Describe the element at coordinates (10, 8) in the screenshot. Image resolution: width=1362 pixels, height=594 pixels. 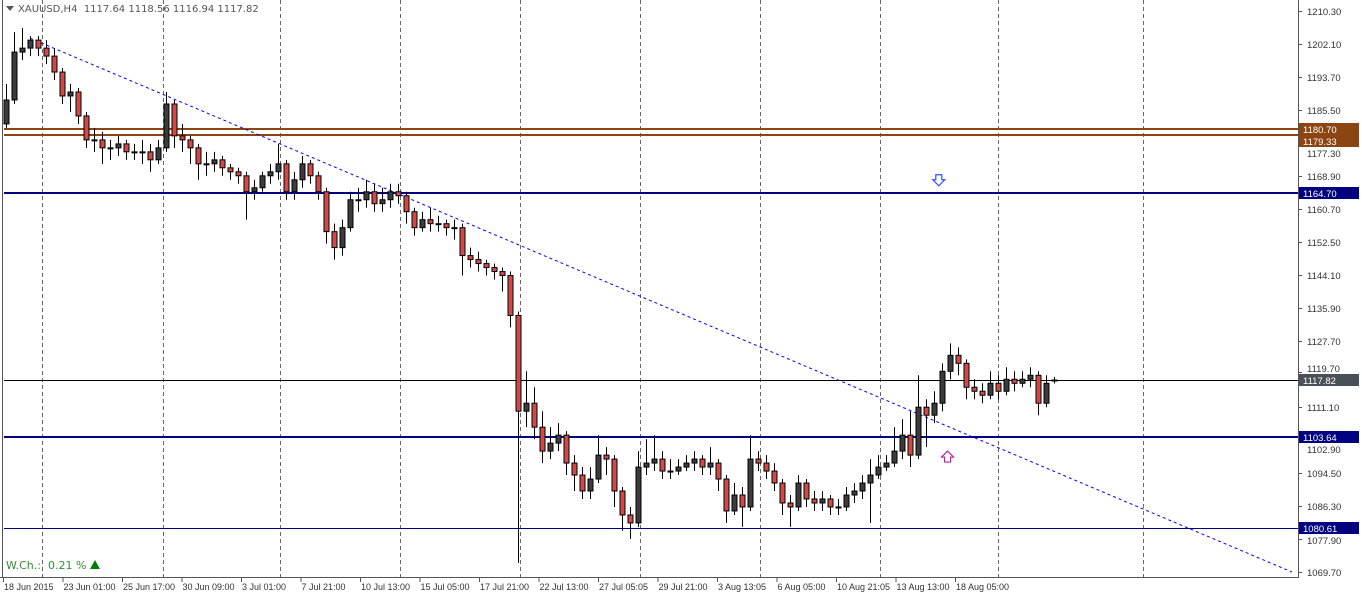
I see `dropdown-triangle-icon` at that location.